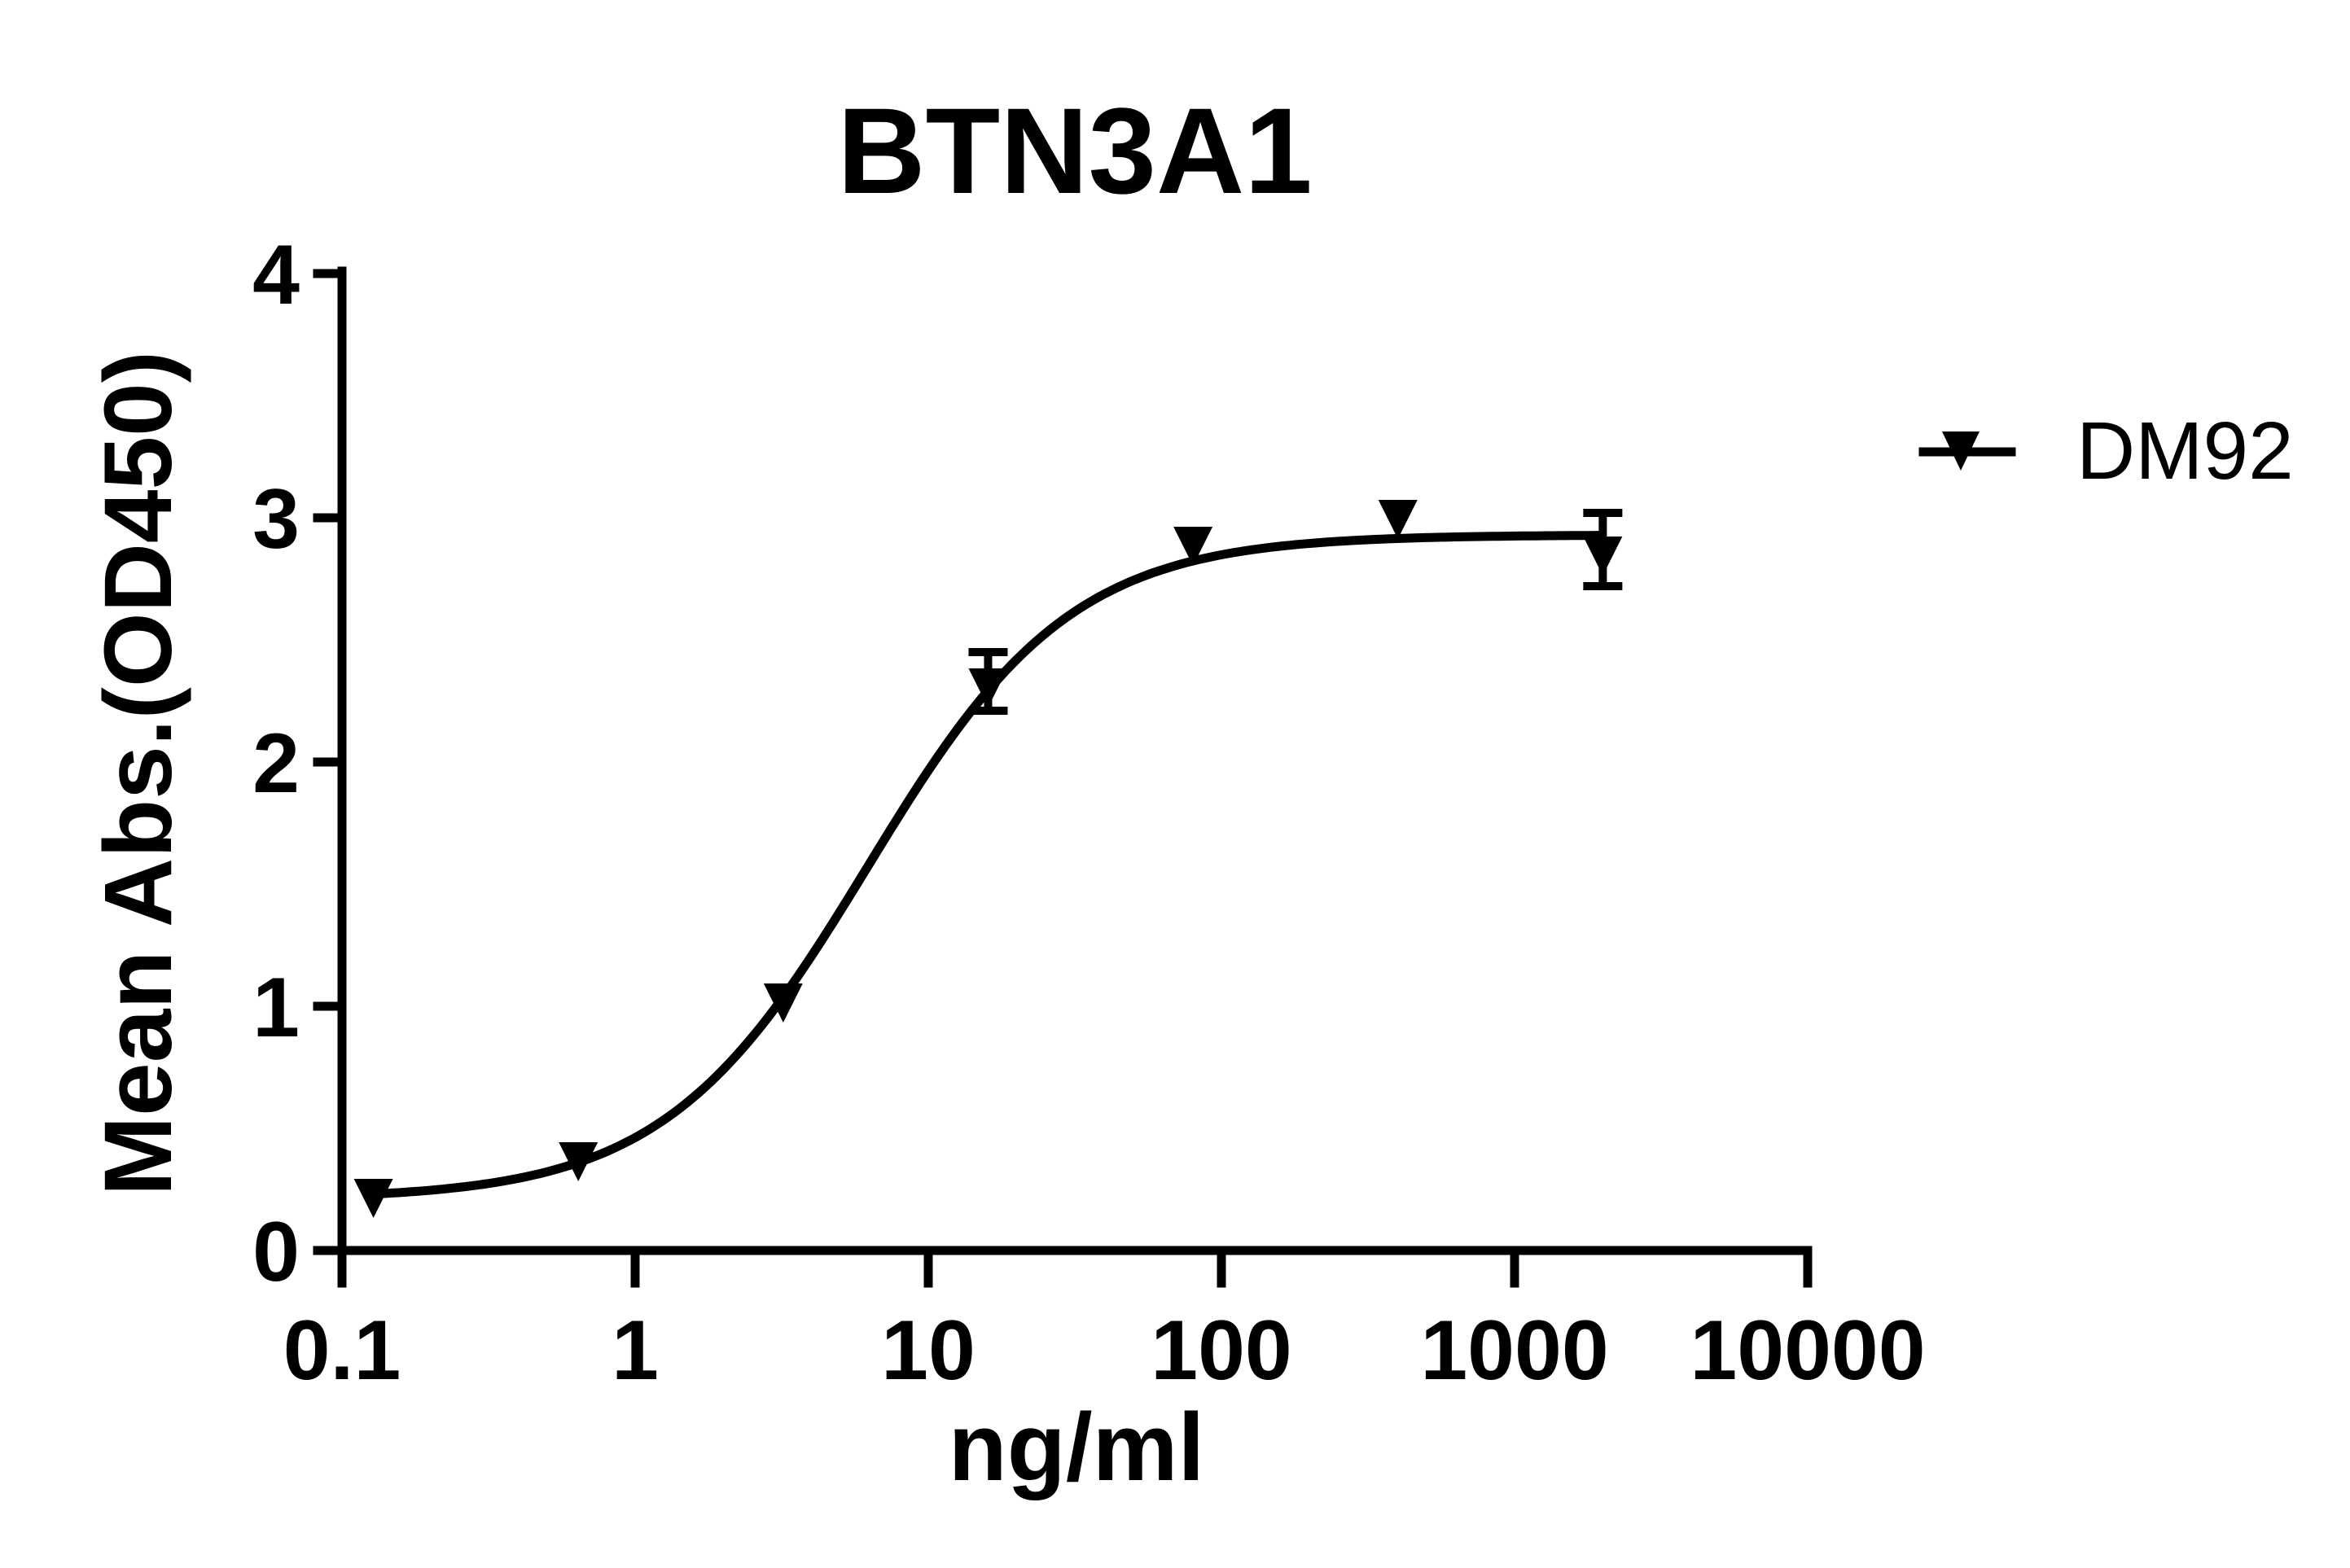 This screenshot has height=1568, width=2350. Describe the element at coordinates (635, 1350) in the screenshot. I see `x-tick-label: 1` at that location.